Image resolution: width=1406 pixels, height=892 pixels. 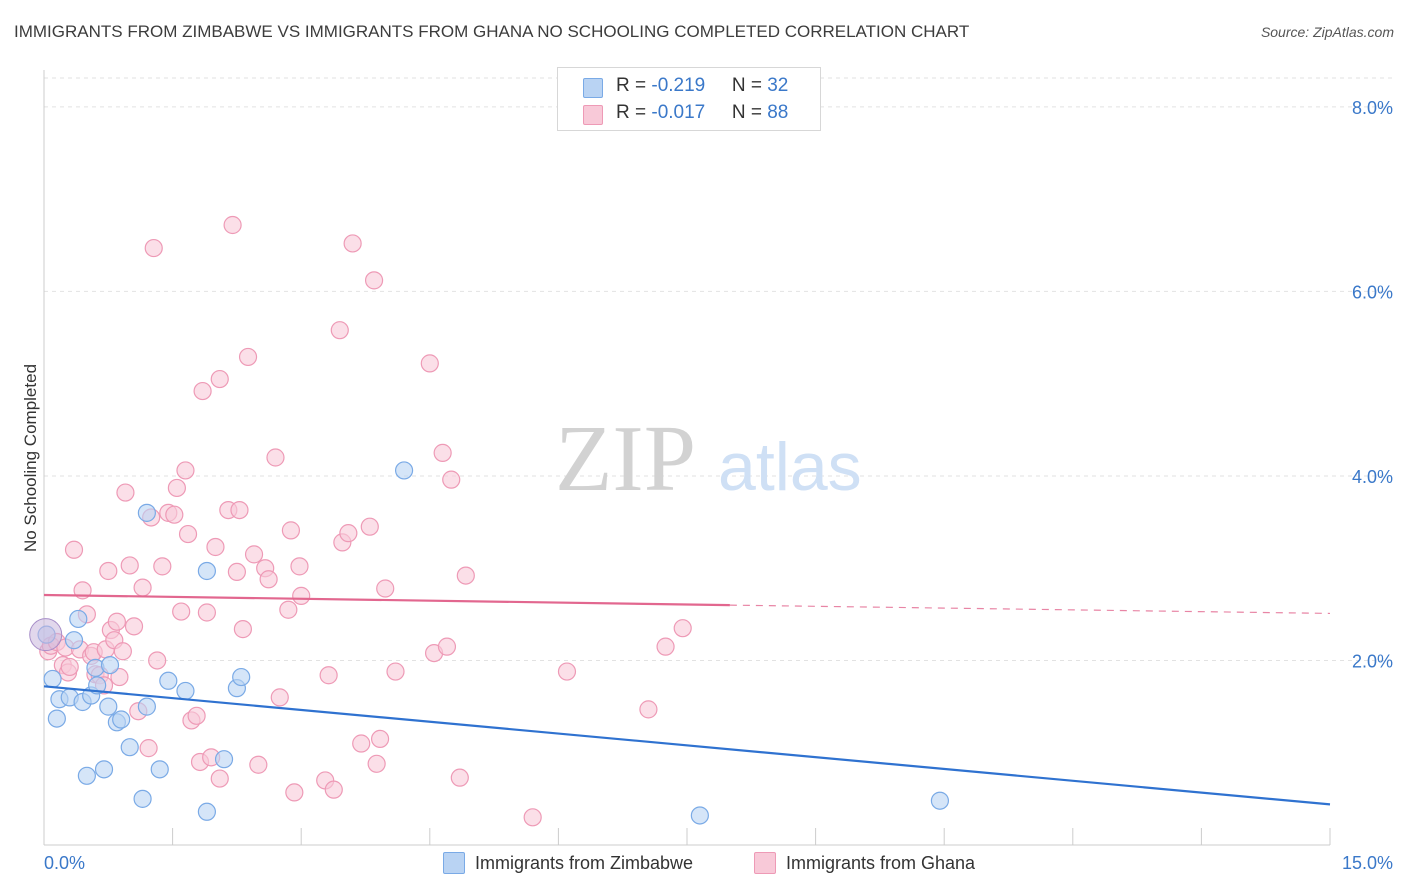 What do you see at coordinates (708, 459) in the screenshot?
I see `watermark: ZIP atlas` at bounding box center [708, 459].